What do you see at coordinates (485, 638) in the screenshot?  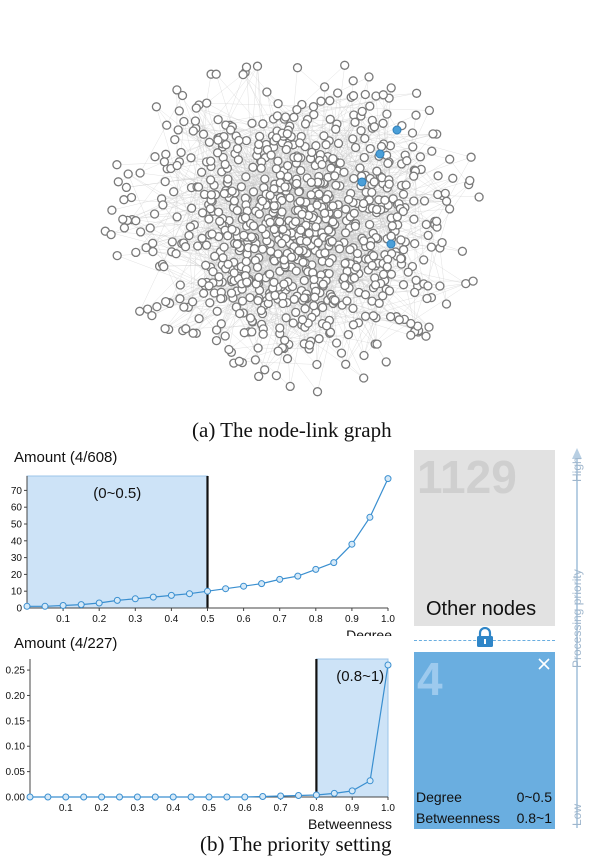 I see `lock-icon` at bounding box center [485, 638].